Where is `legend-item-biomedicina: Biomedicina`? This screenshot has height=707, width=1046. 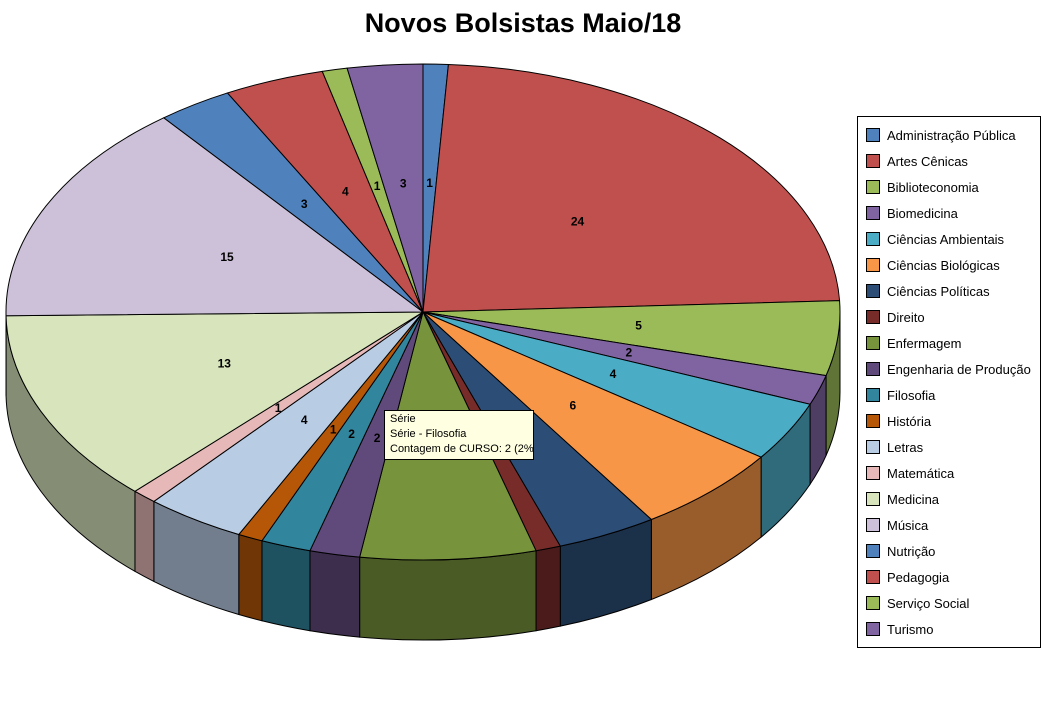
legend-item-biomedicina: Biomedicina is located at coordinates (951, 213).